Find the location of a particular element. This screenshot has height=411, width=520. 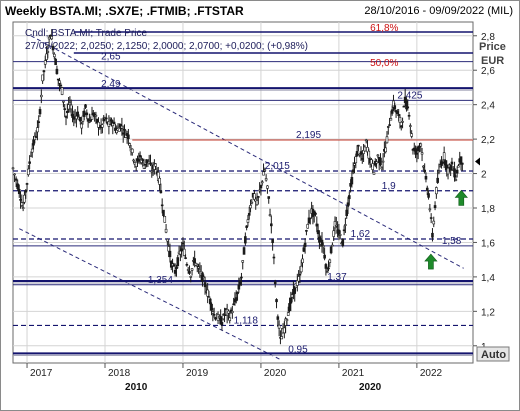

level-label: 1,118 is located at coordinates (246, 320).